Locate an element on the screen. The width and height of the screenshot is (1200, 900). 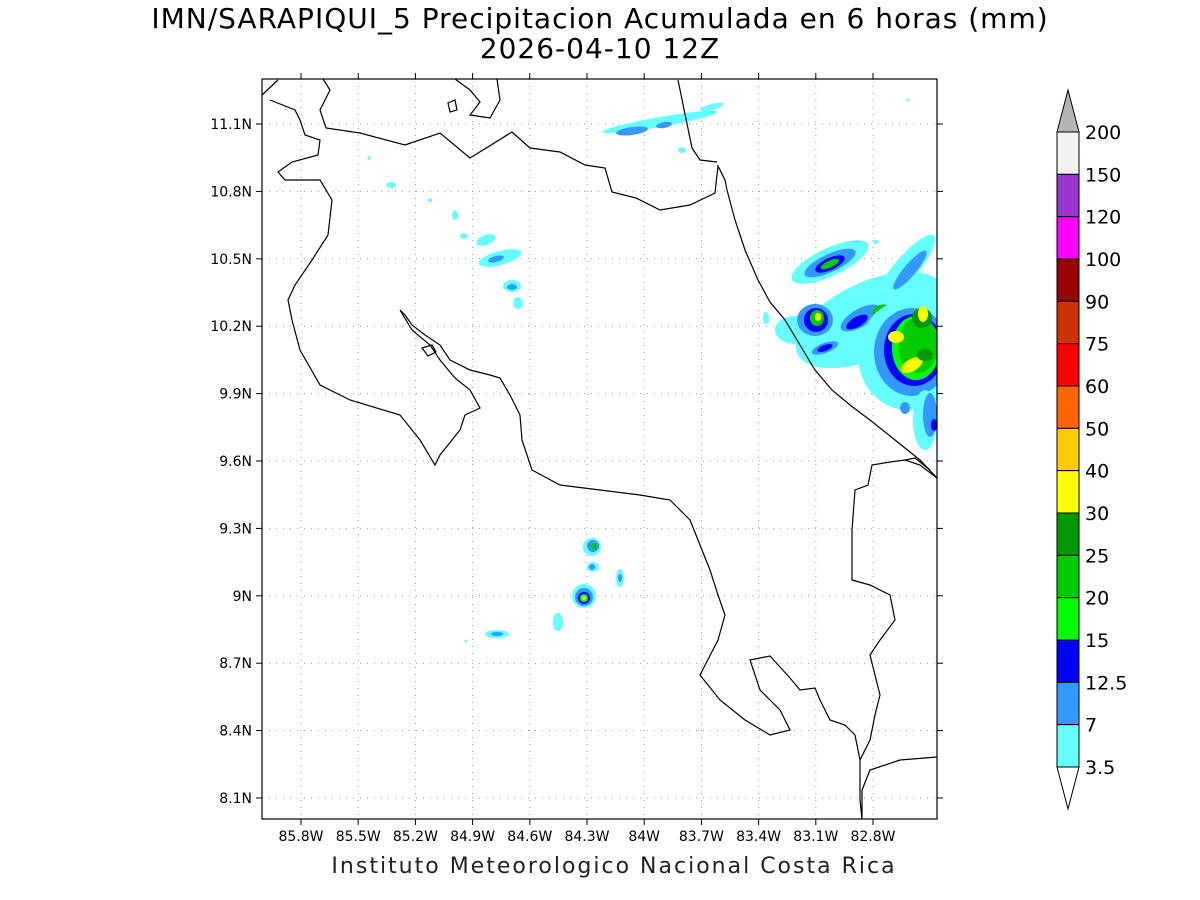
legend-label: 15 is located at coordinates (1097, 641).